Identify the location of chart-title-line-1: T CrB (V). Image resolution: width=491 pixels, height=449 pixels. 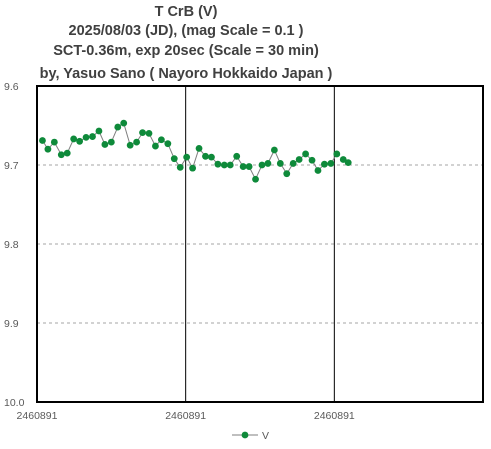
(186, 12).